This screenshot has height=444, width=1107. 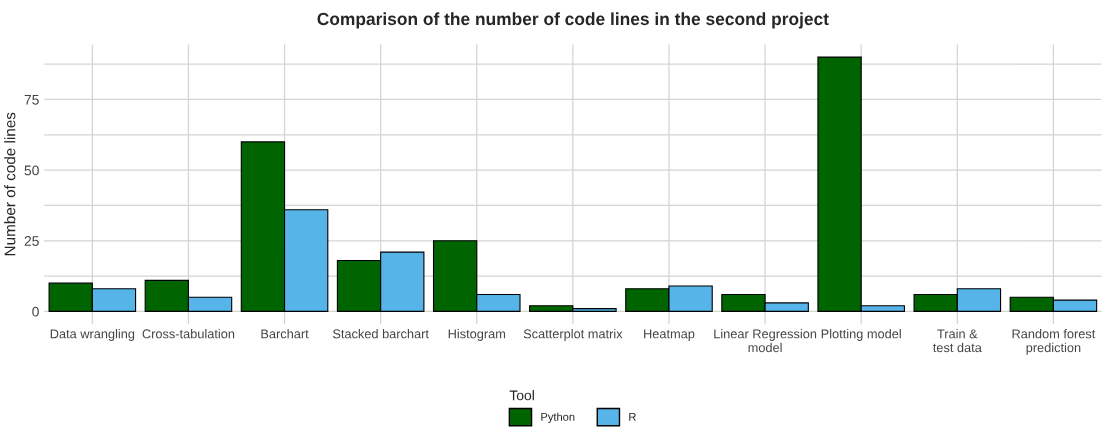 What do you see at coordinates (558, 417) in the screenshot?
I see `legend-label: Python` at bounding box center [558, 417].